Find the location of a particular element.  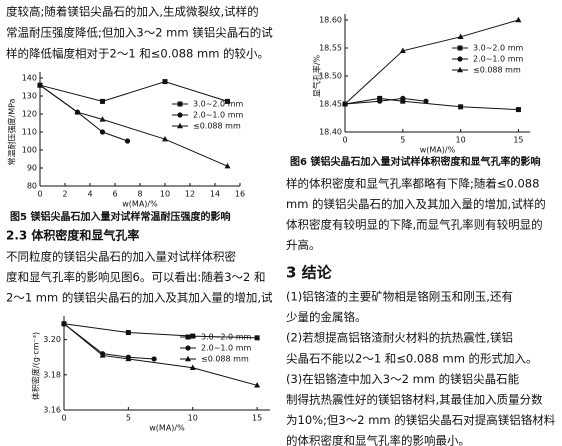

y-tick-label: 18.55 is located at coordinates (330, 48).